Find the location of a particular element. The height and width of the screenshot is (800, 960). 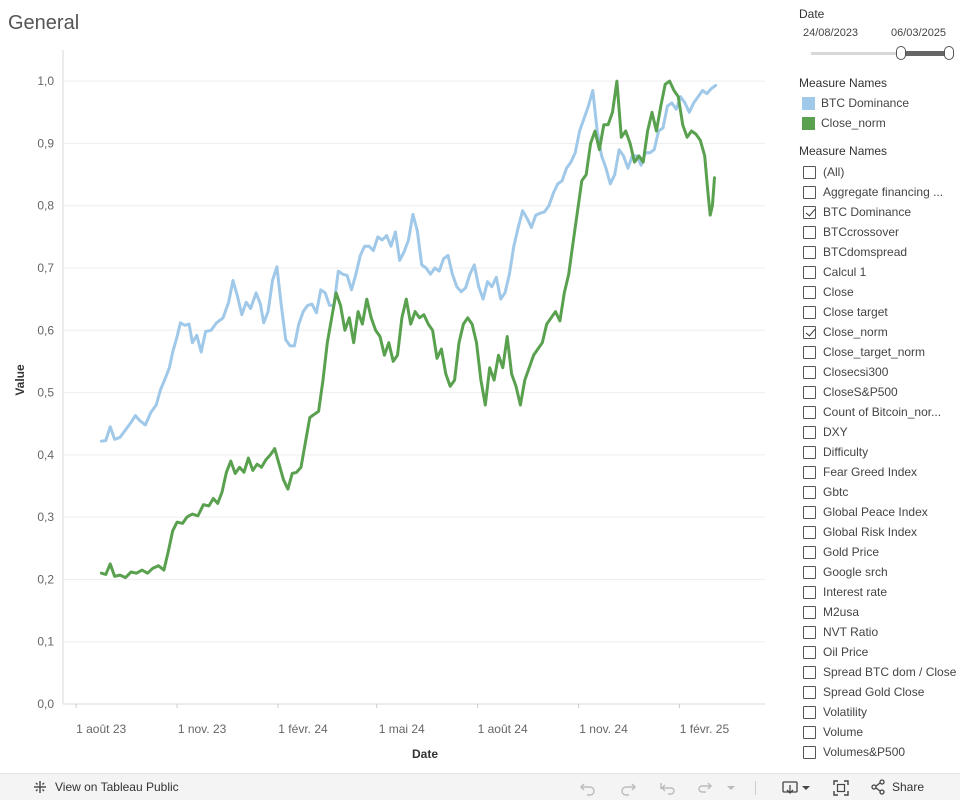

measure-filter-title: Measure Names is located at coordinates (843, 151).